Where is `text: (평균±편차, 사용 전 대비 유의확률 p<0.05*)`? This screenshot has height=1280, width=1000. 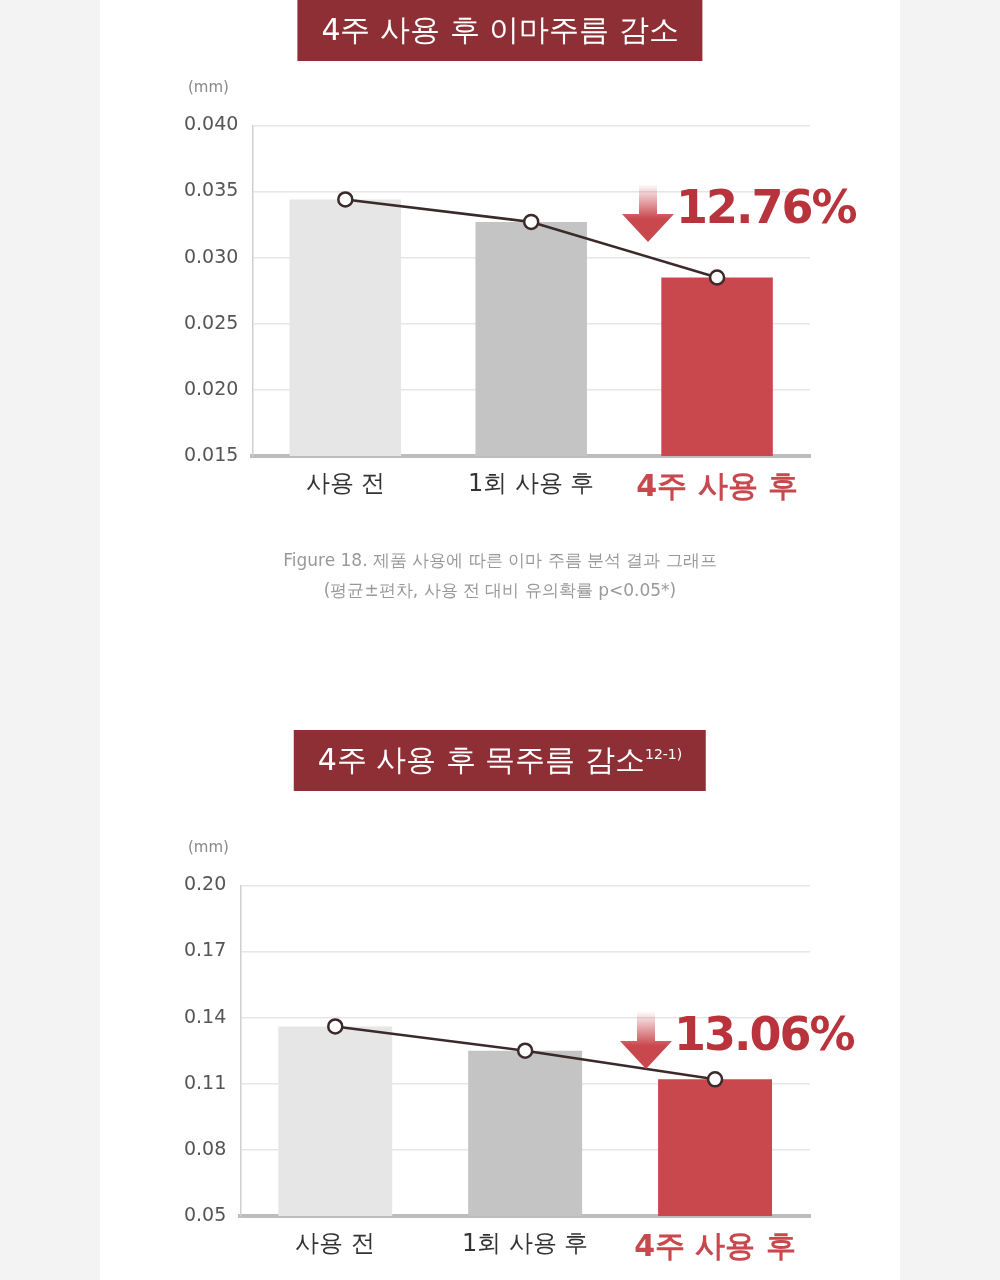 text: (평균±편차, 사용 전 대비 유의확률 p<0.05*) is located at coordinates (500, 590).